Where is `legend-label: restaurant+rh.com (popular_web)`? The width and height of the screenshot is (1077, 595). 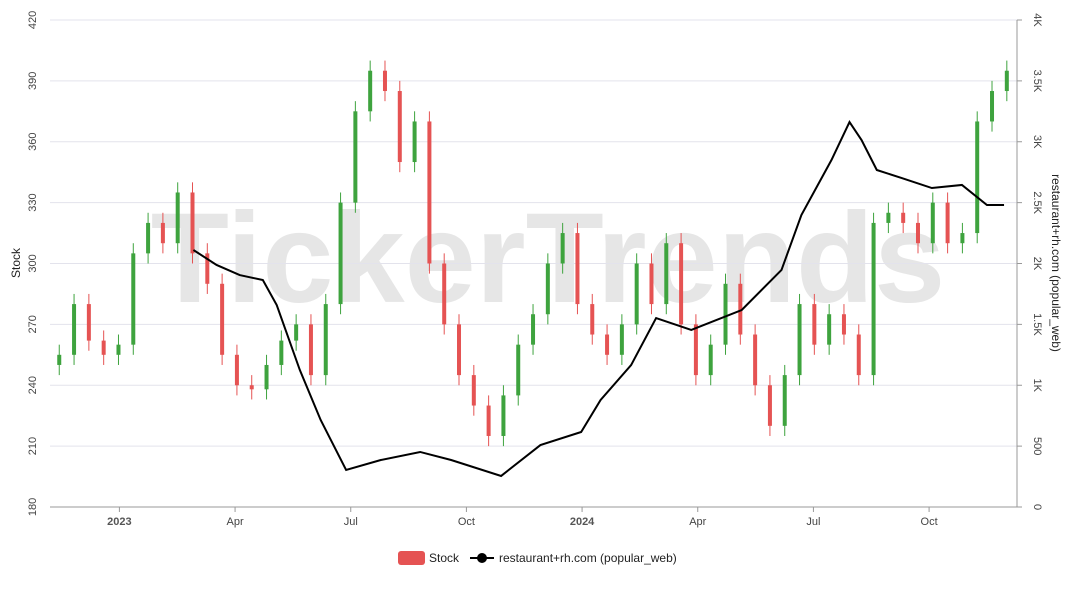
legend-label: restaurant+rh.com (popular_web) is located at coordinates (588, 558).